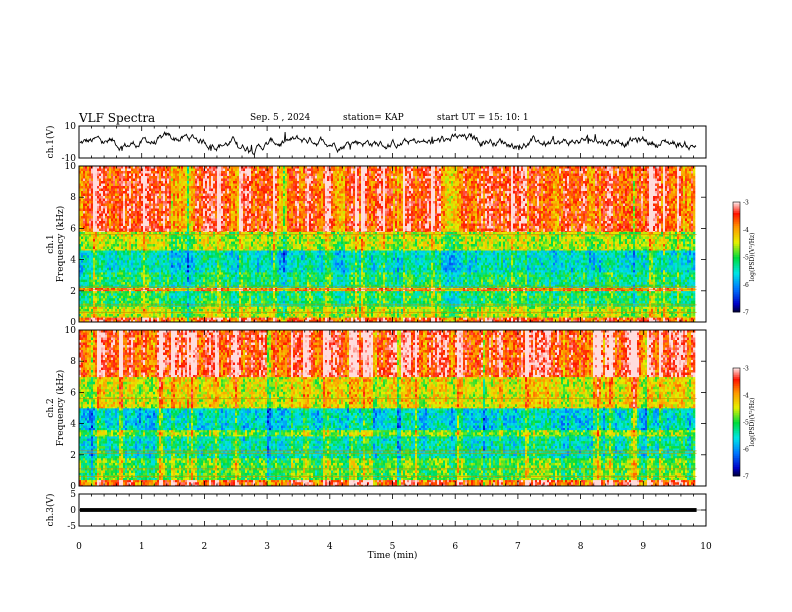  What do you see at coordinates (518, 547) in the screenshot?
I see `x-tick-label: 7` at bounding box center [518, 547].